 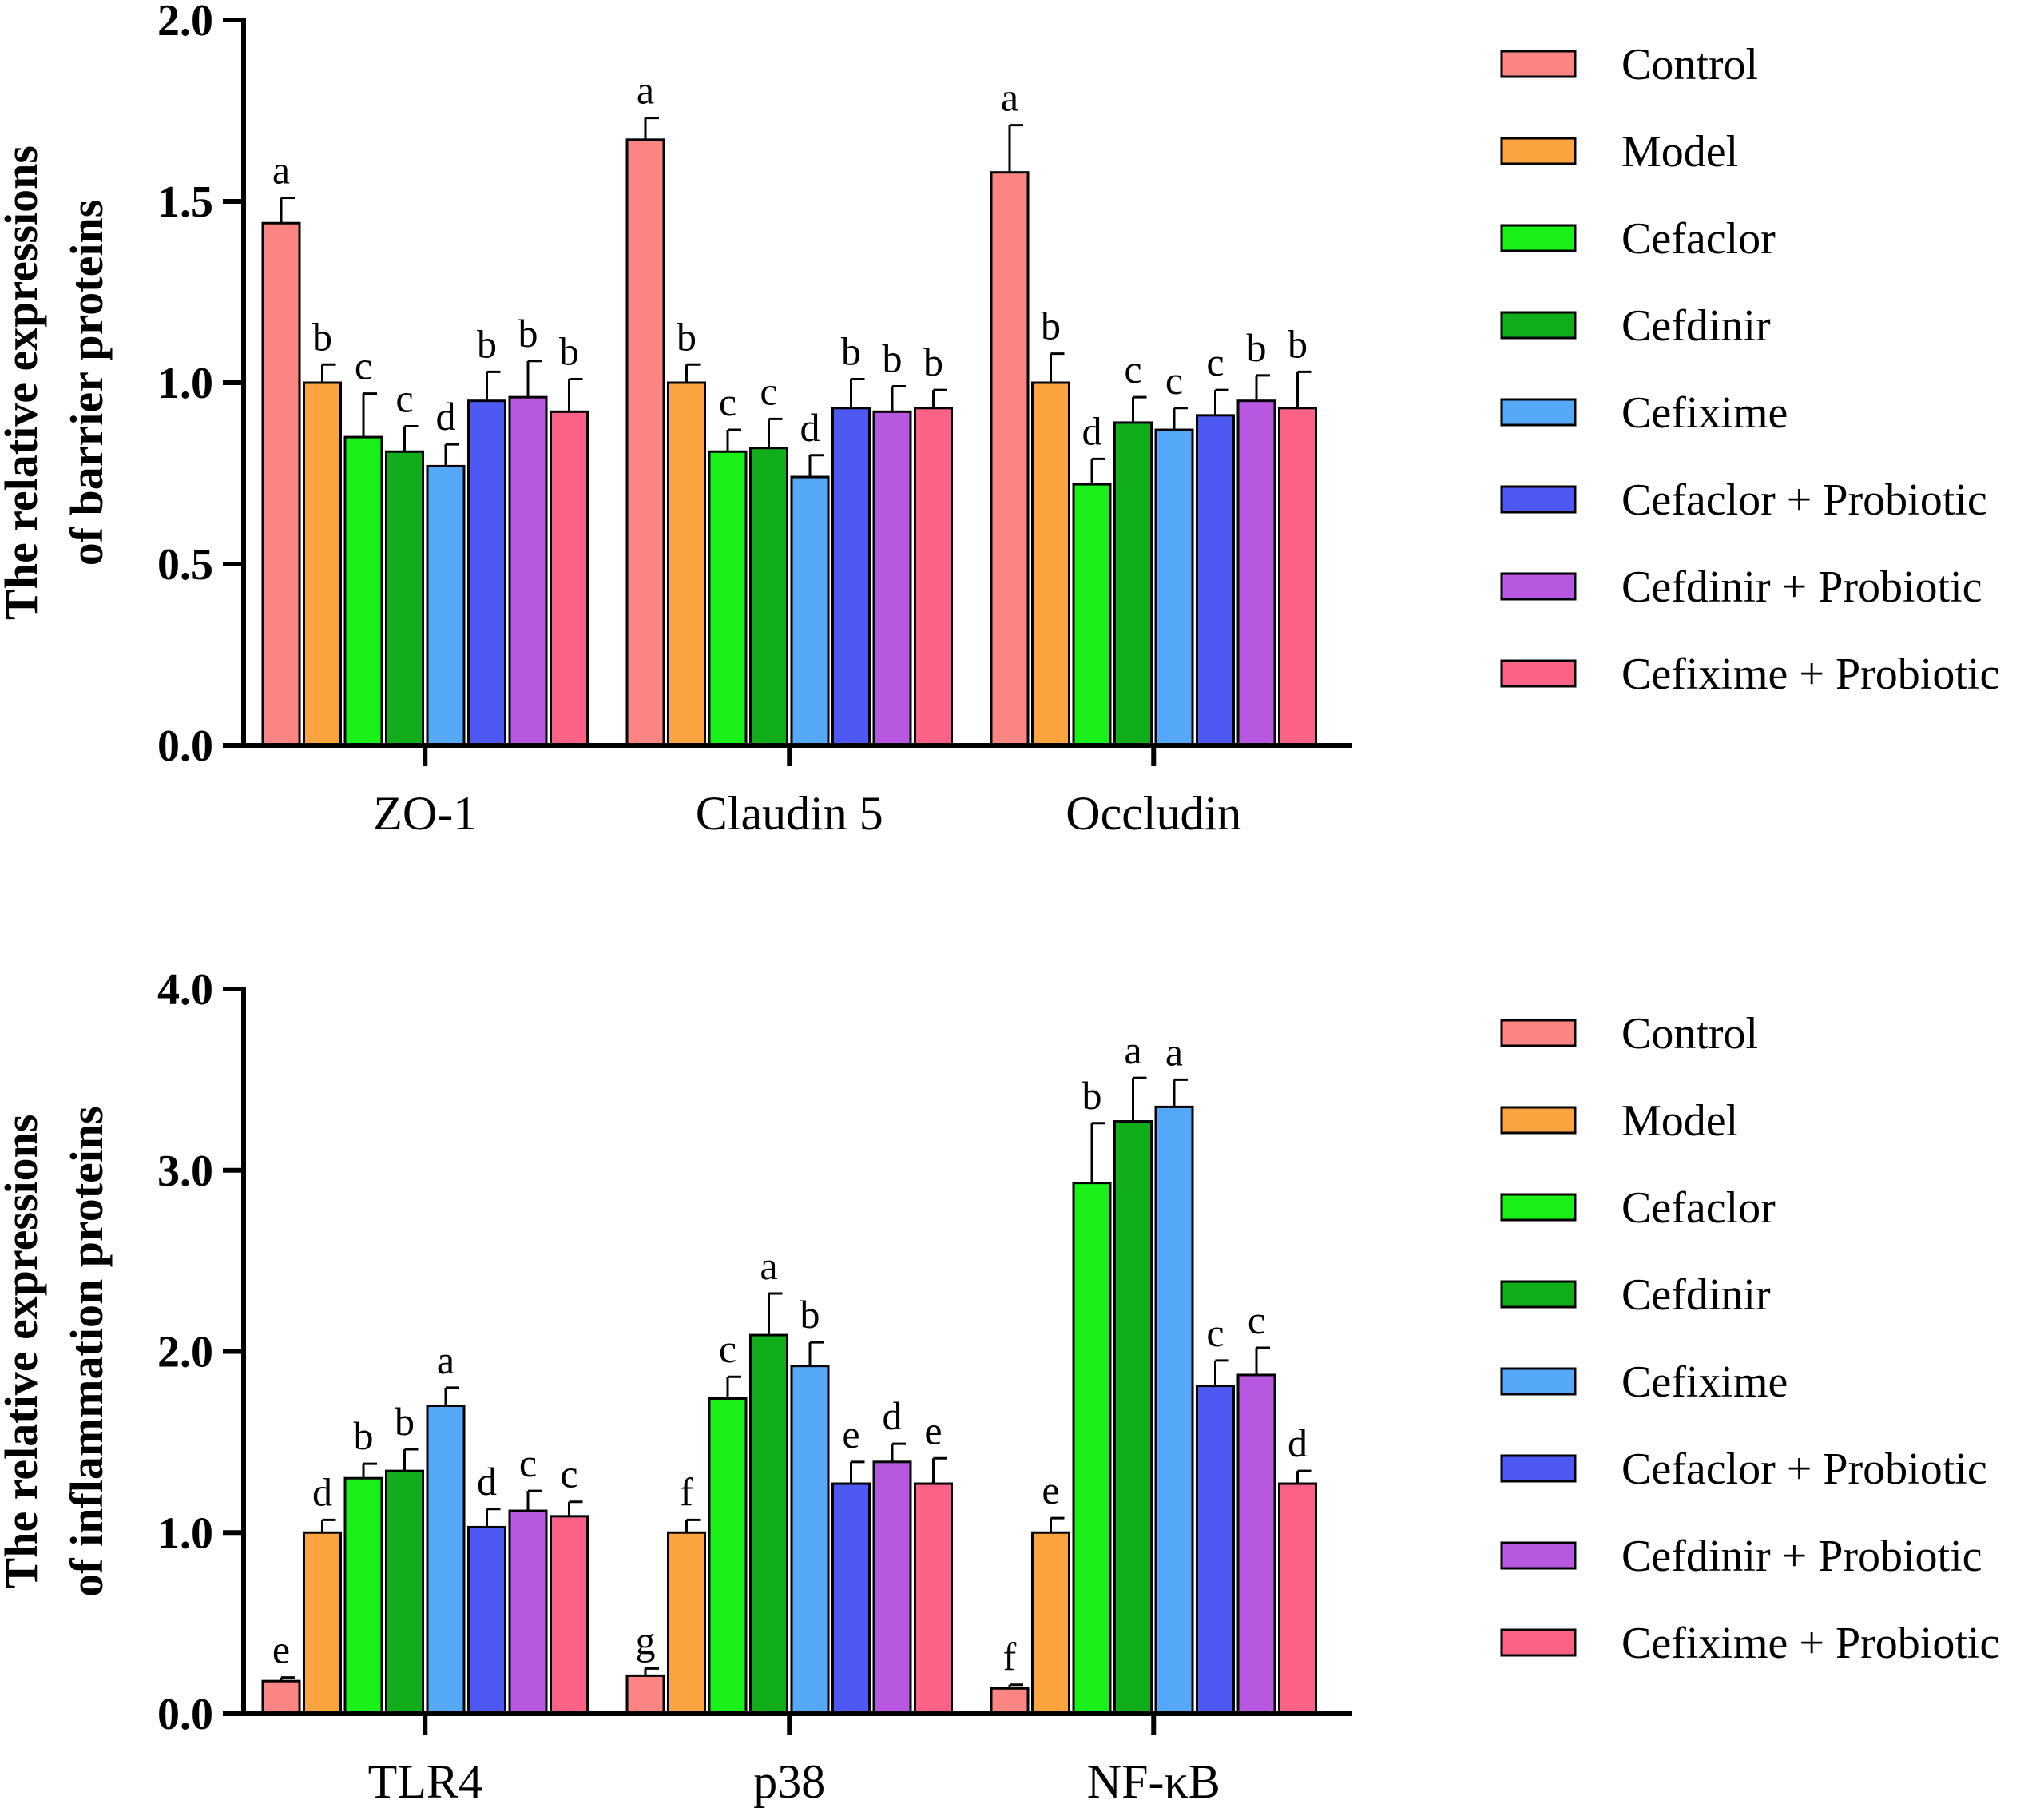 What do you see at coordinates (1050, 1490) in the screenshot?
I see `significance-letter: e` at bounding box center [1050, 1490].